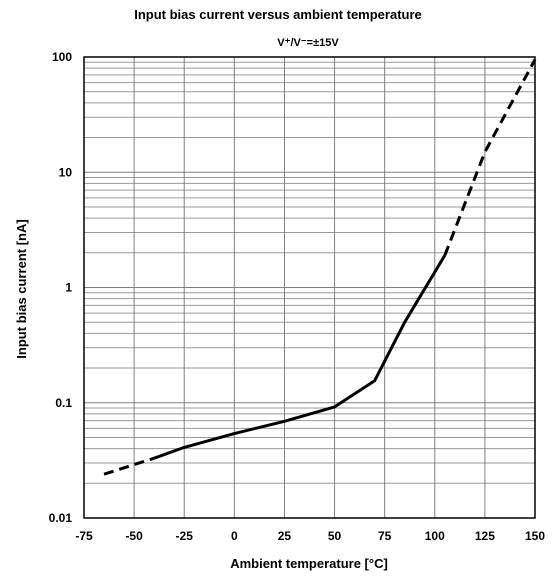 The height and width of the screenshot is (577, 556). I want to click on y-tick-label: 100, so click(62, 57).